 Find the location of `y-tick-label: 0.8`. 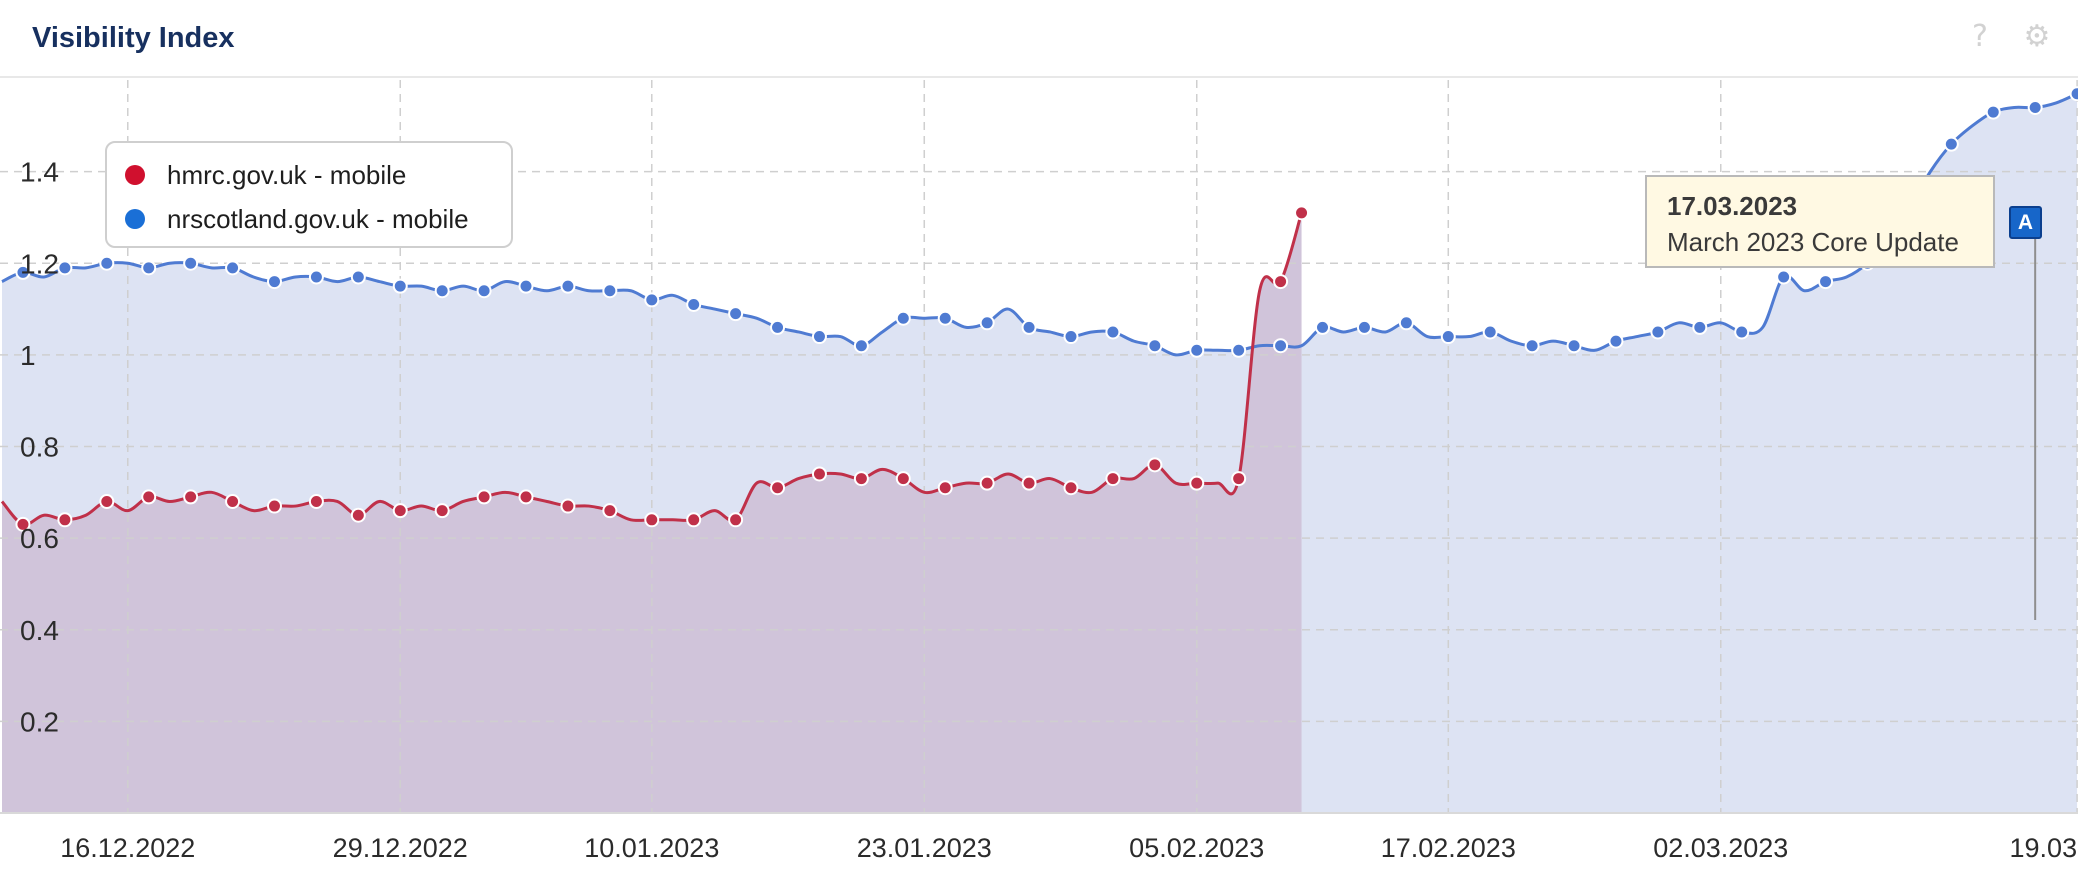

y-tick-label: 0.8 is located at coordinates (39, 447).